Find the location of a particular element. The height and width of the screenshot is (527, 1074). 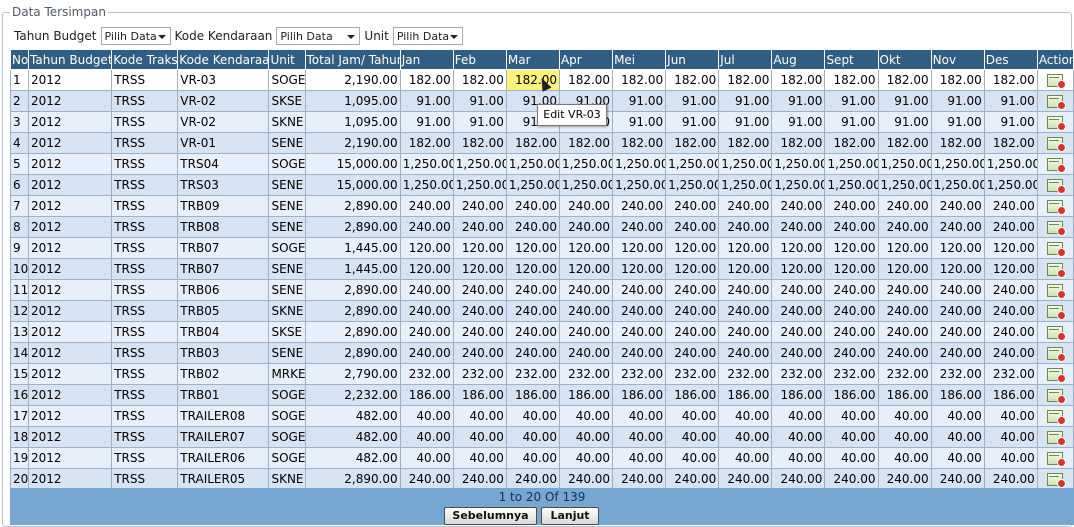

column-header: Kode Kendaraan is located at coordinates (223, 59).